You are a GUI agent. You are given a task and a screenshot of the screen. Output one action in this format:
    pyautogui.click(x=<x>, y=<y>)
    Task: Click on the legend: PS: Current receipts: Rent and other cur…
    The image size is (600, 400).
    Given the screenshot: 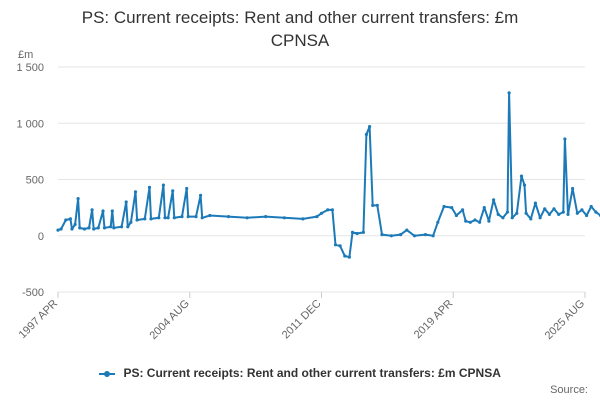 What is the action you would take?
    pyautogui.click(x=300, y=373)
    